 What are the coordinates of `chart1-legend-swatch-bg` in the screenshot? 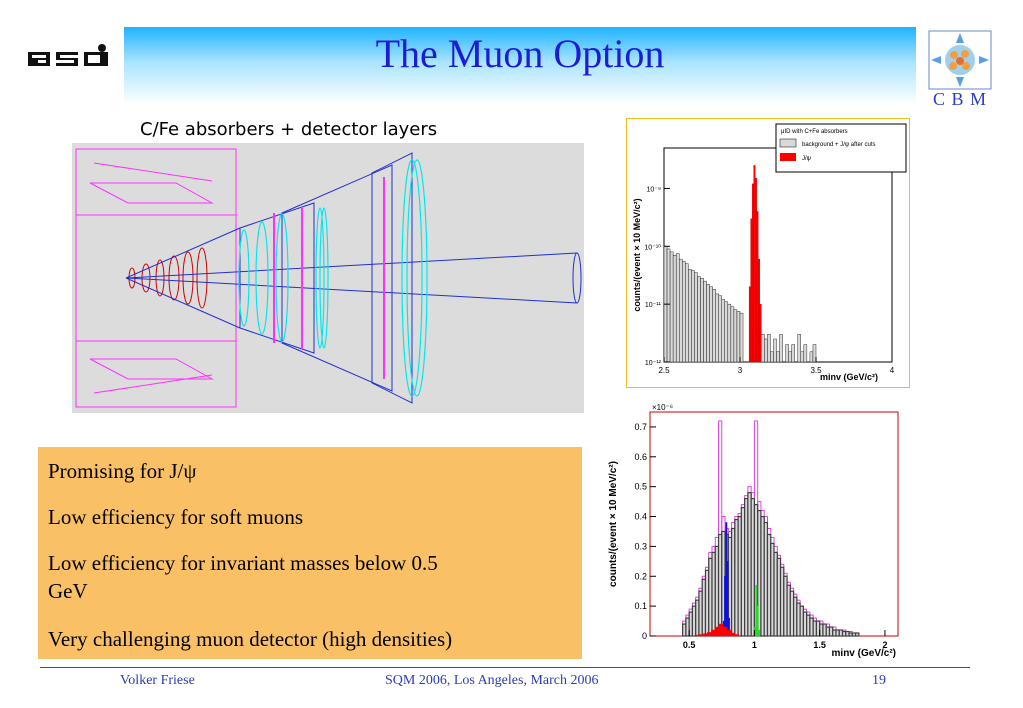 It's located at (788, 143).